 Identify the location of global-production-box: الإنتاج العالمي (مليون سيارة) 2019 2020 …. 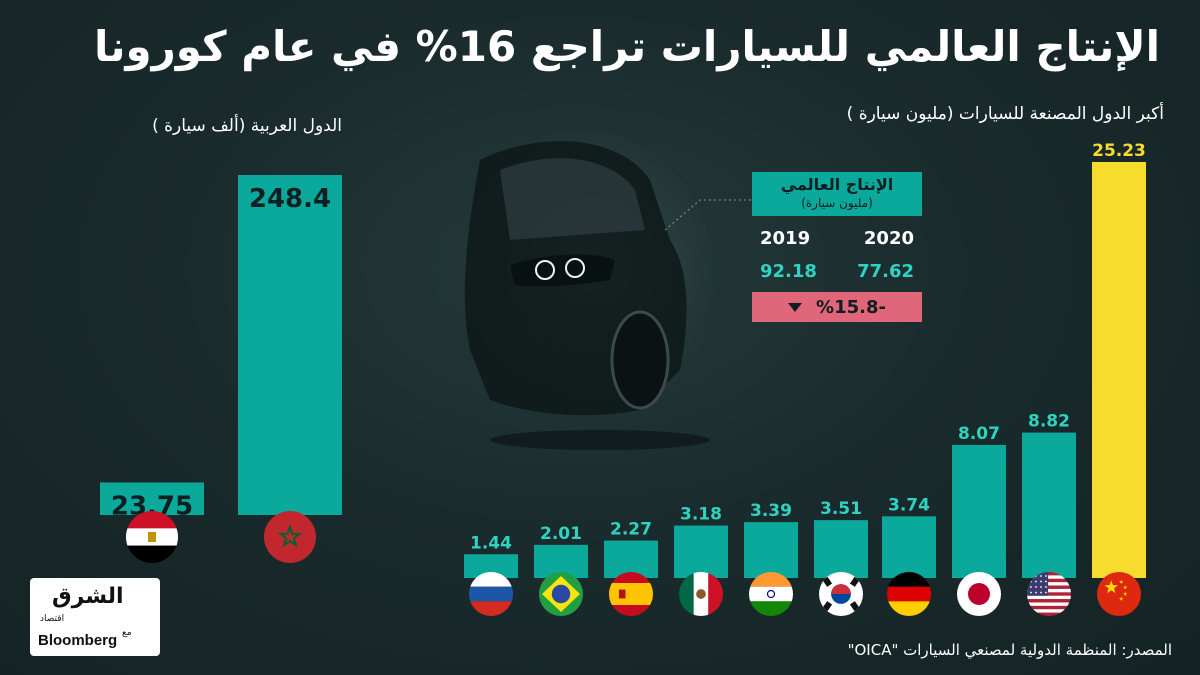
(837, 247).